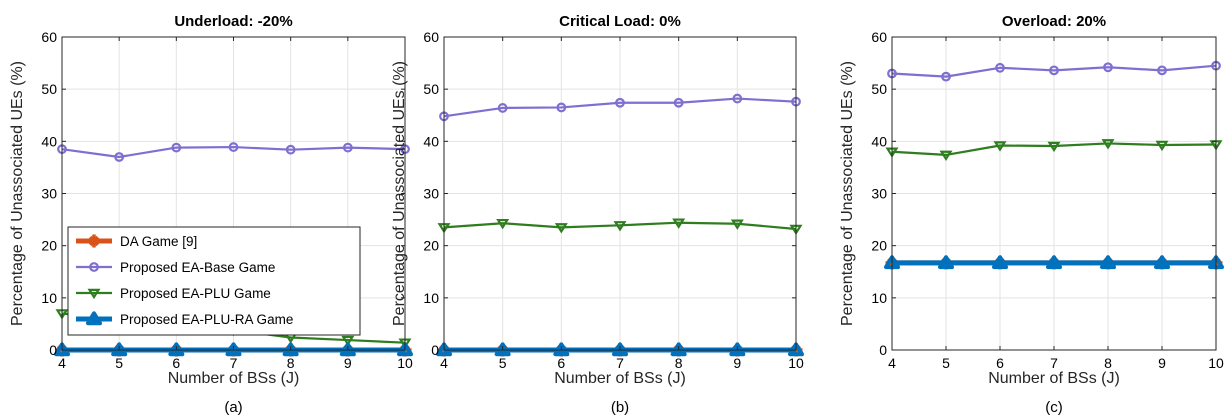 Image resolution: width=1230 pixels, height=420 pixels. Describe the element at coordinates (620, 21) in the screenshot. I see `chart-title: Critical Load: 0%` at that location.